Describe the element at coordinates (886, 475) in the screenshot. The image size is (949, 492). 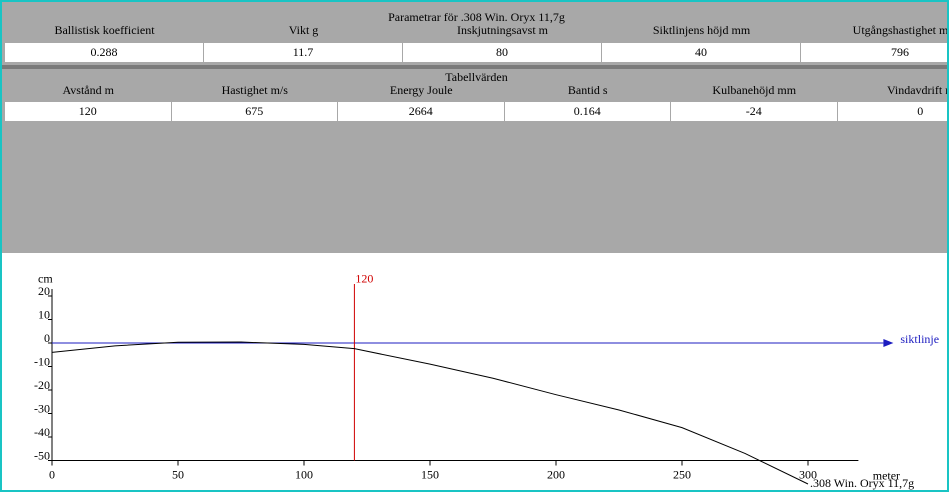
I see `x-axis-label: meter` at that location.